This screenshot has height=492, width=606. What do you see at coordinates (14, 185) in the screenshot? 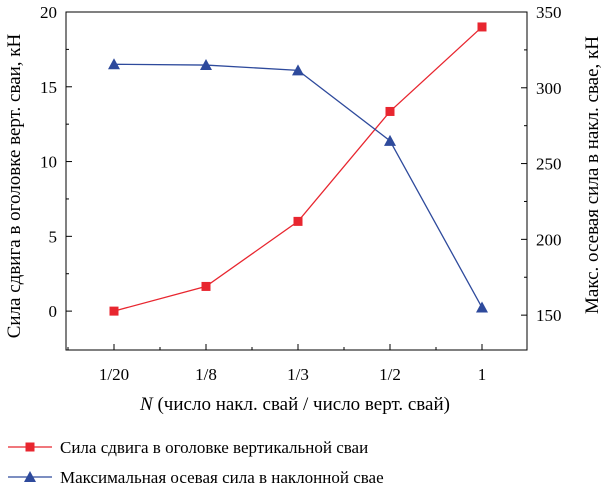
I see `y-axis-left-label: Сила сдвига в оголовке верт. сваи, кН` at bounding box center [14, 185].